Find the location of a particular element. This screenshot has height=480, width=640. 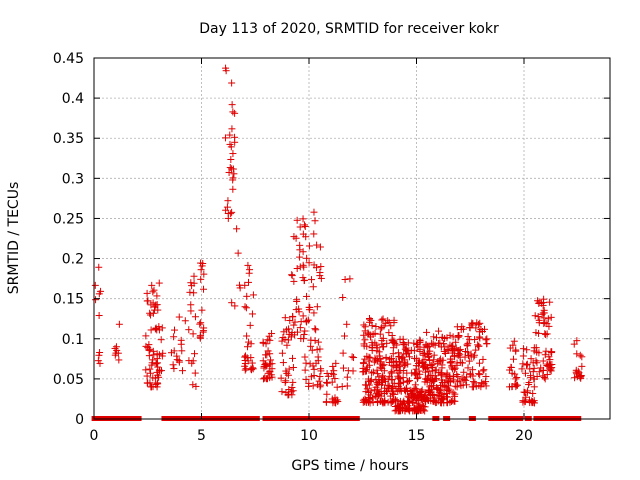

y-axis-label: SRMTID / TECUs is located at coordinates (14, 238).